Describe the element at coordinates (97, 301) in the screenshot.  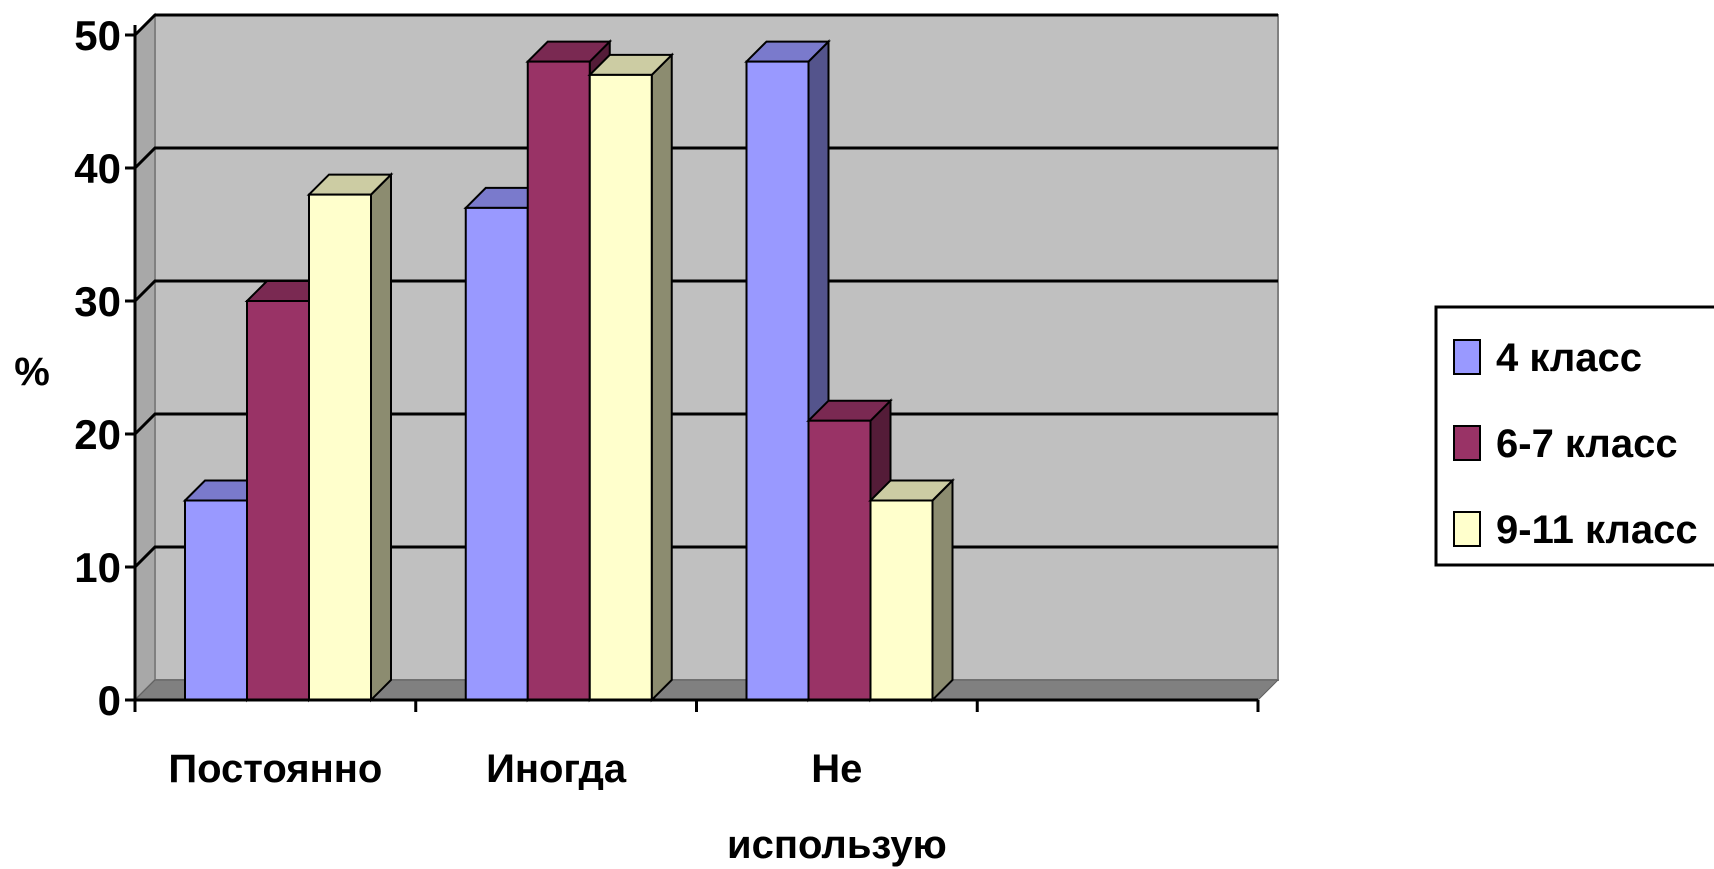
I see `y-tick-label: 30` at that location.